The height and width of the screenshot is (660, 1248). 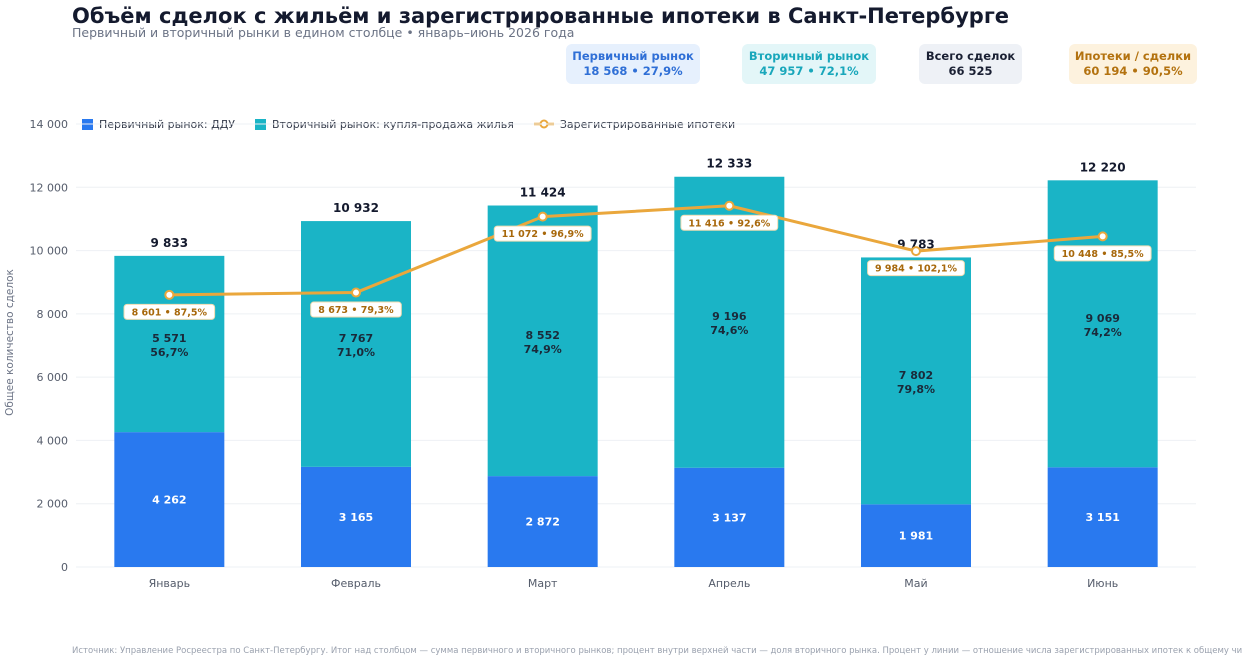 I want to click on kpi-total-value: 66 525, so click(x=970, y=71).